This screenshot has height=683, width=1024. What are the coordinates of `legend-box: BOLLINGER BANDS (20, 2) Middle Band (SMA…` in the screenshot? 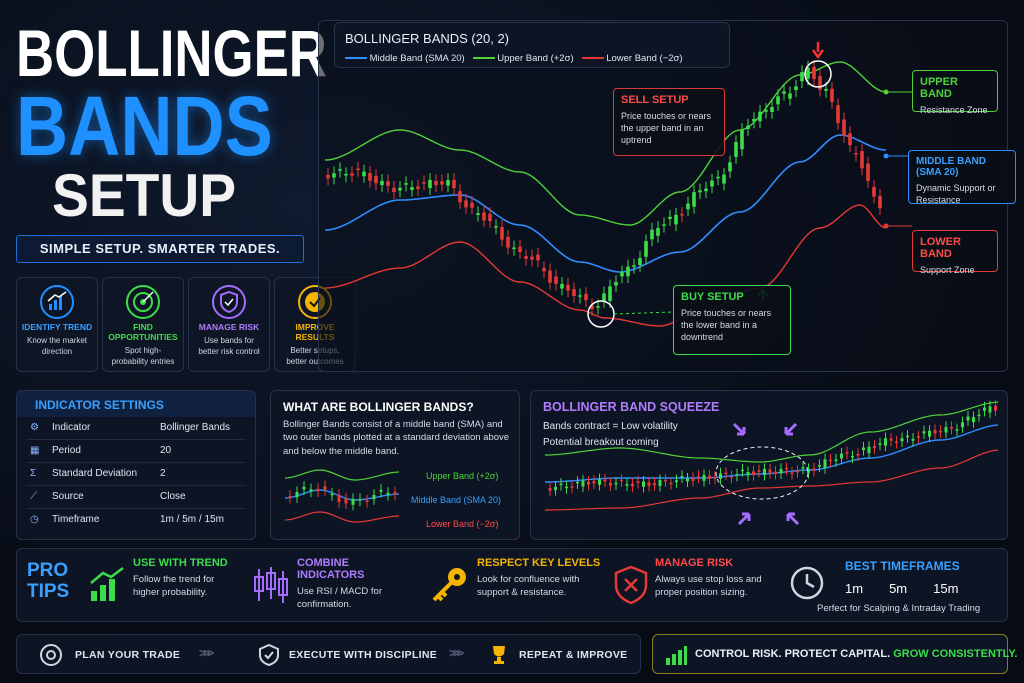 It's located at (532, 45).